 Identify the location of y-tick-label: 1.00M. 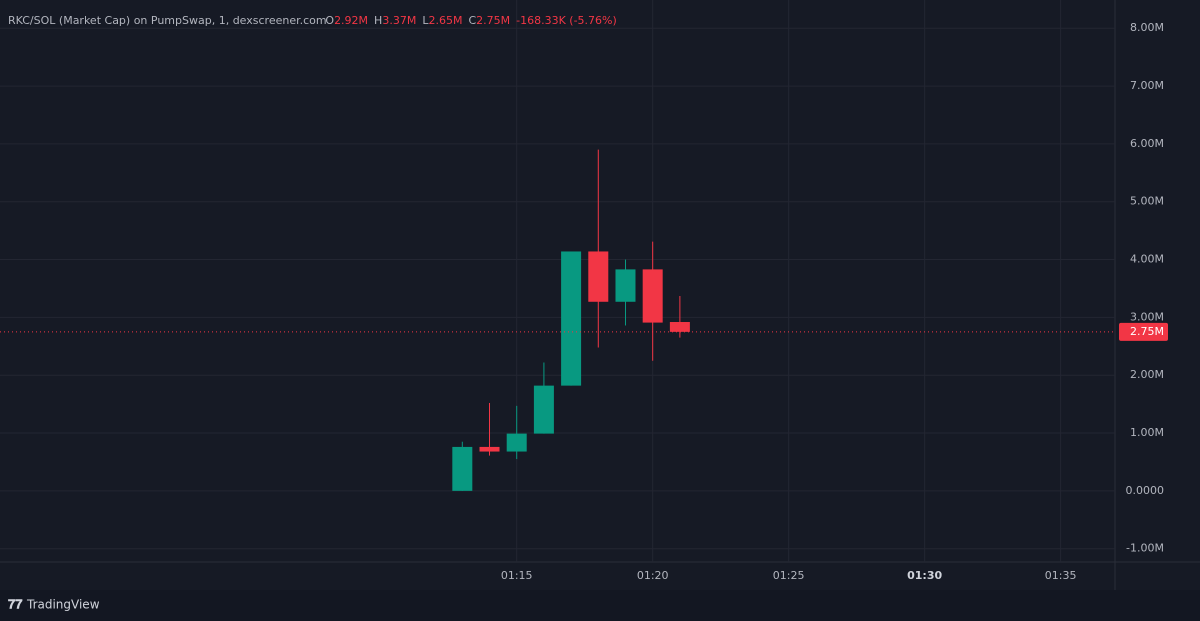
(1147, 432).